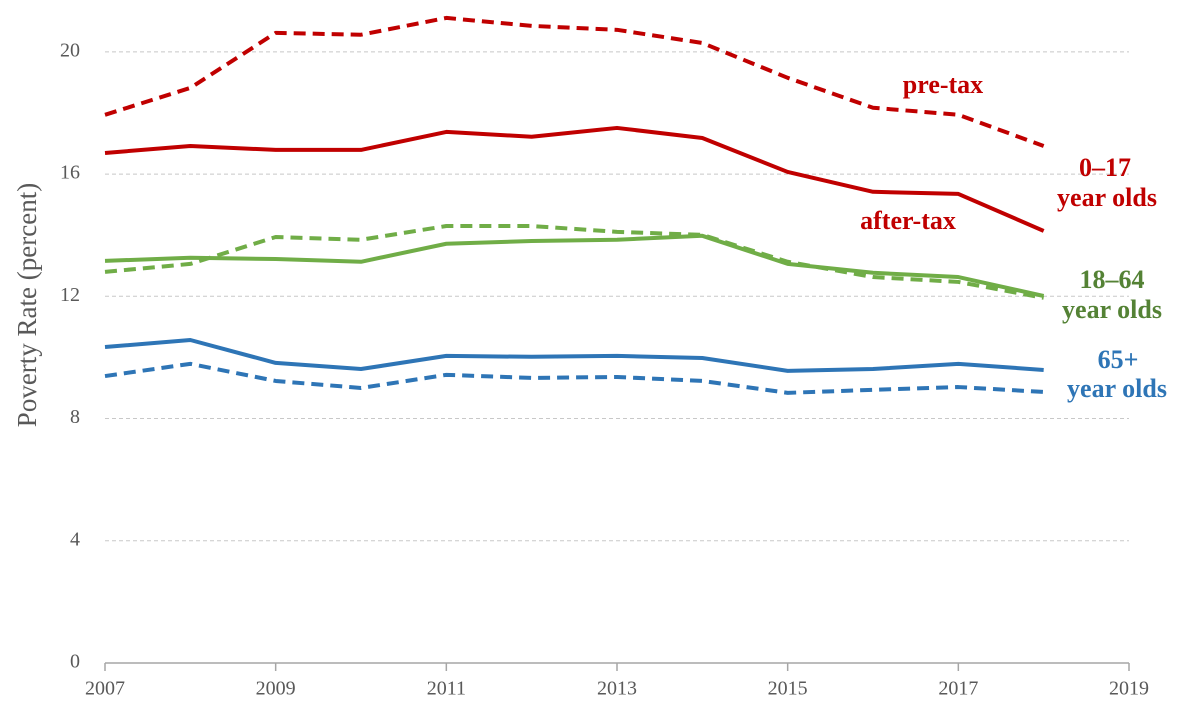  What do you see at coordinates (958, 689) in the screenshot?
I see `x-tick-label: 2017` at bounding box center [958, 689].